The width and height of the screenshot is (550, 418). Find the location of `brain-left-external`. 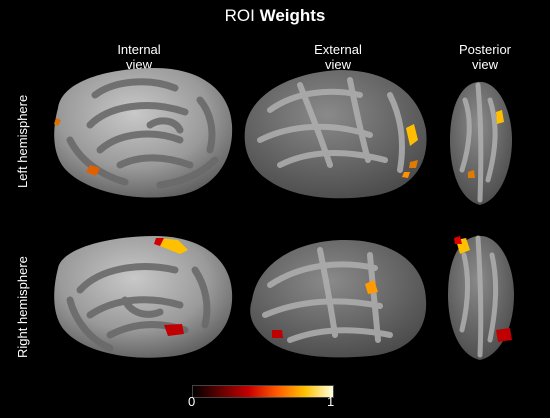

brain-left-external is located at coordinates (335, 134).